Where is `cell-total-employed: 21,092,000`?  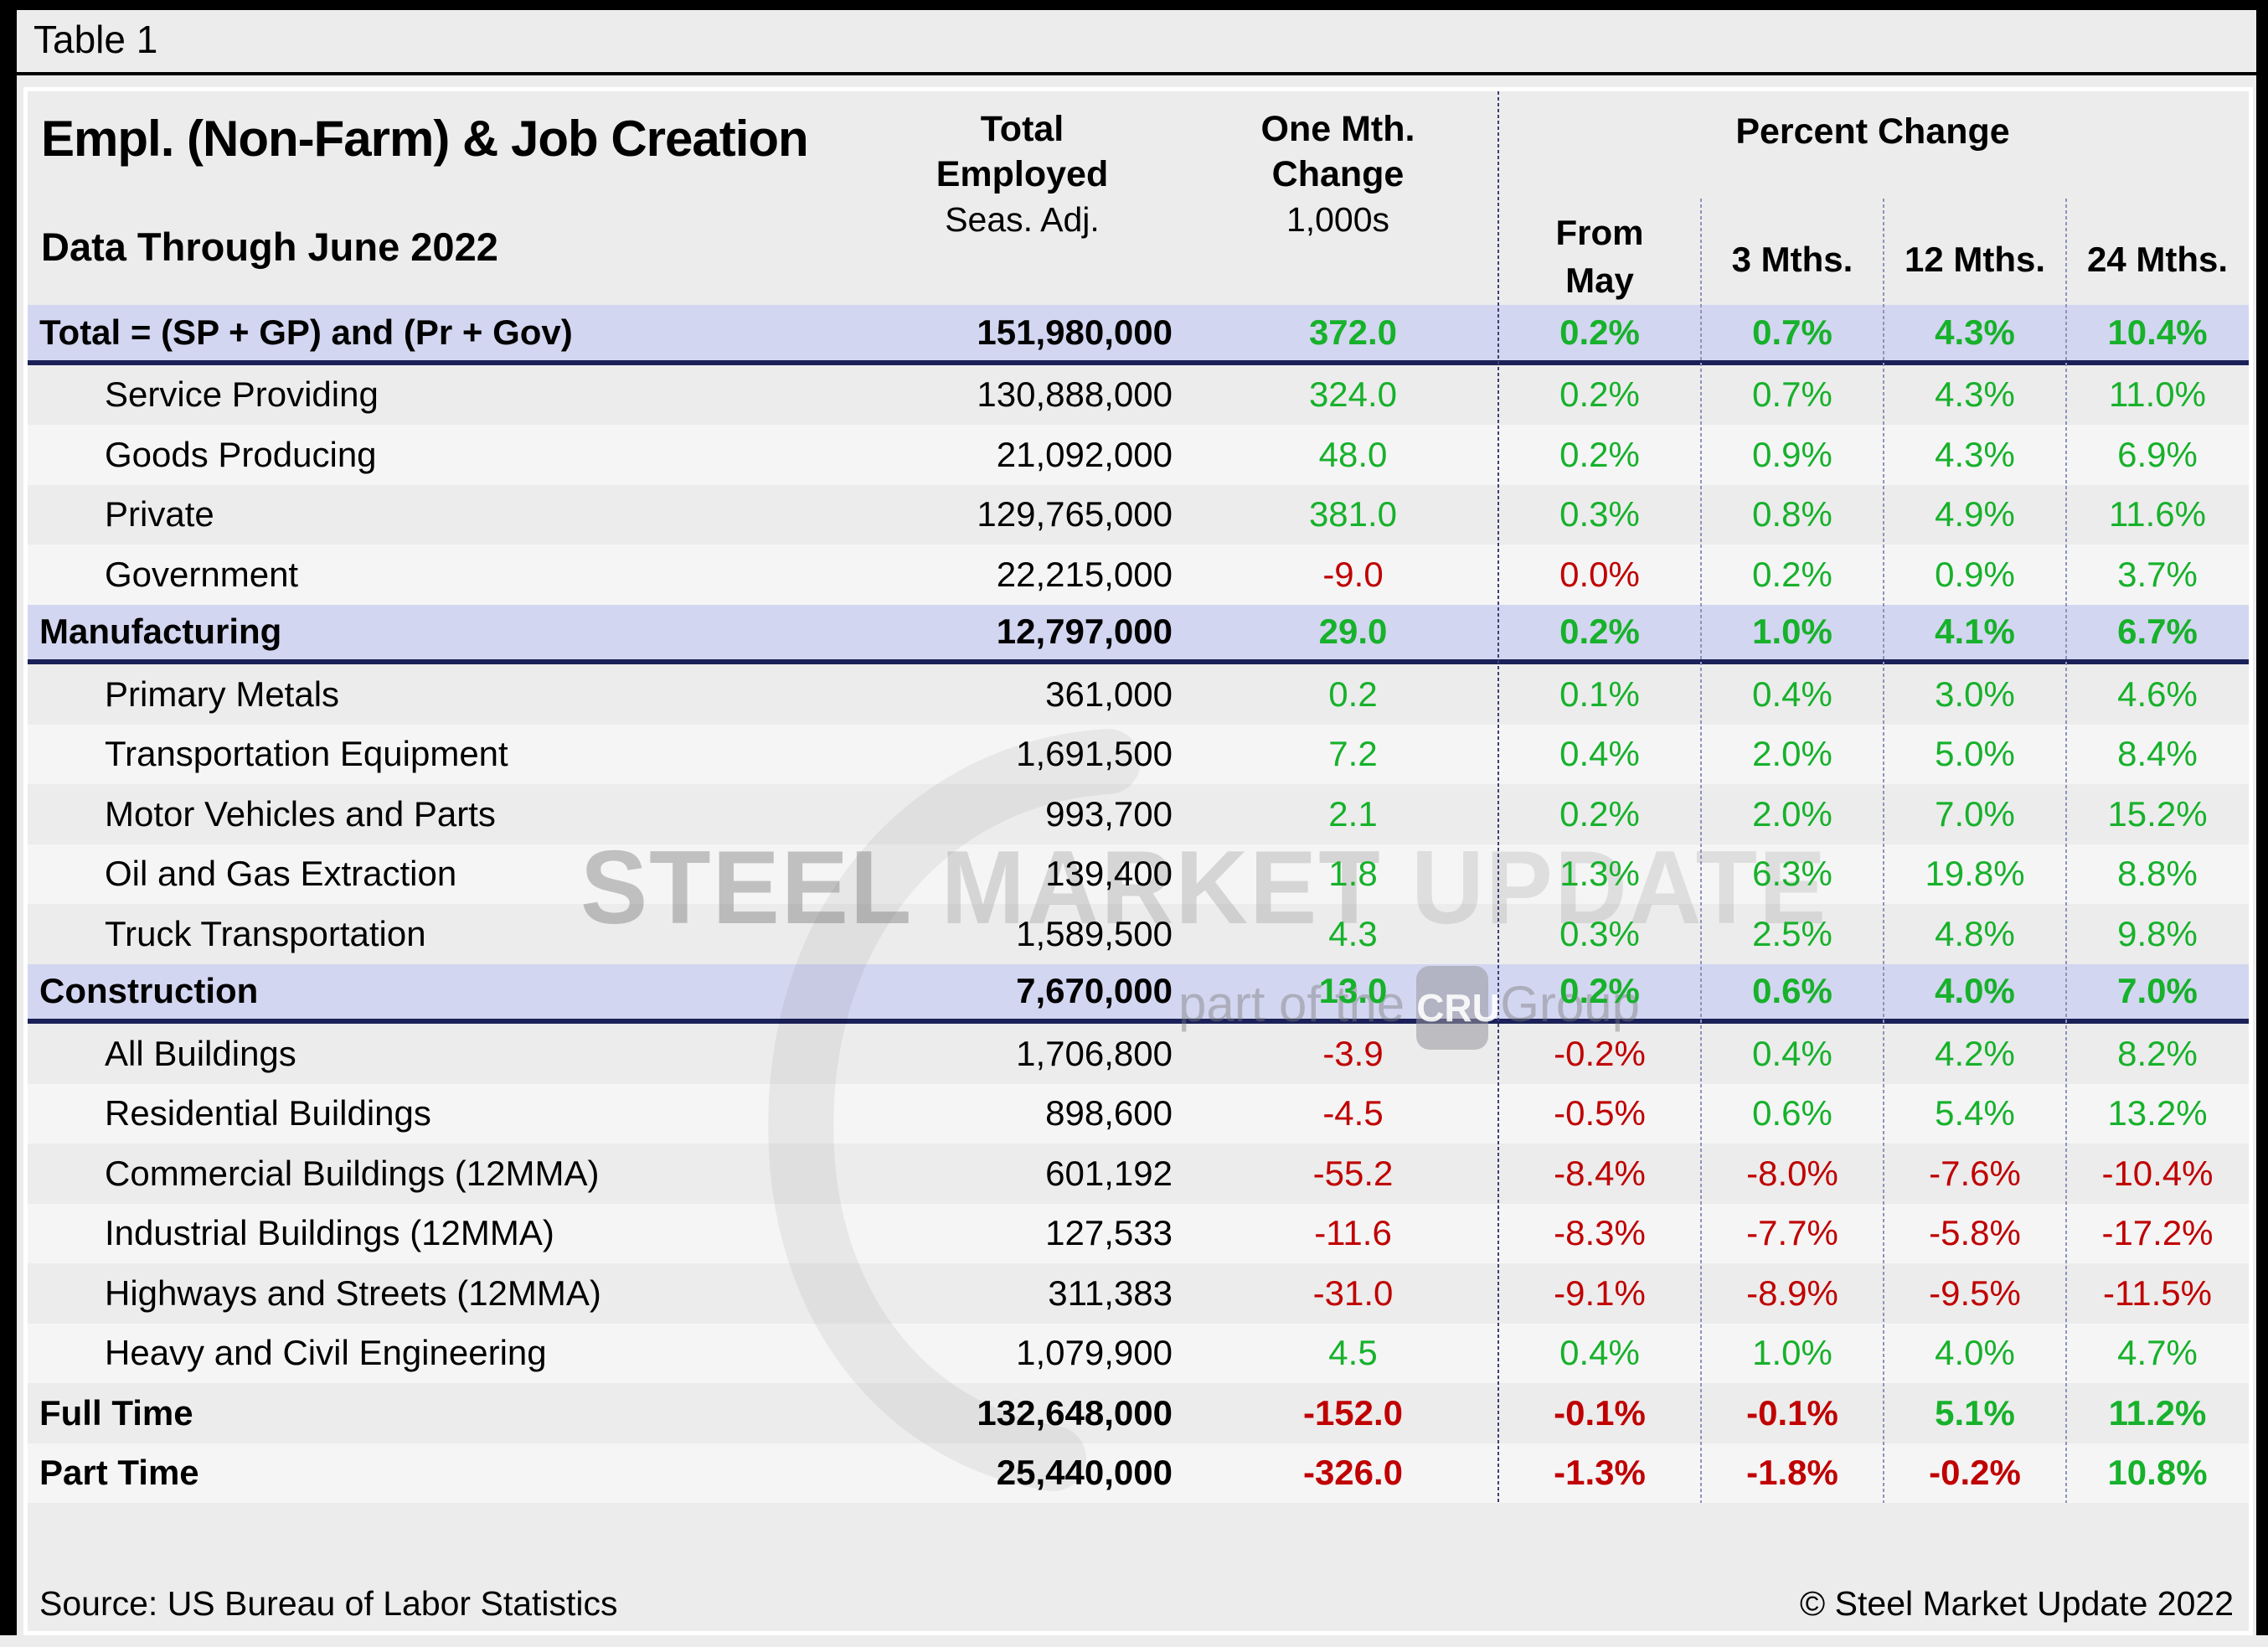
cell-total-employed: 21,092,000 is located at coordinates (1084, 454).